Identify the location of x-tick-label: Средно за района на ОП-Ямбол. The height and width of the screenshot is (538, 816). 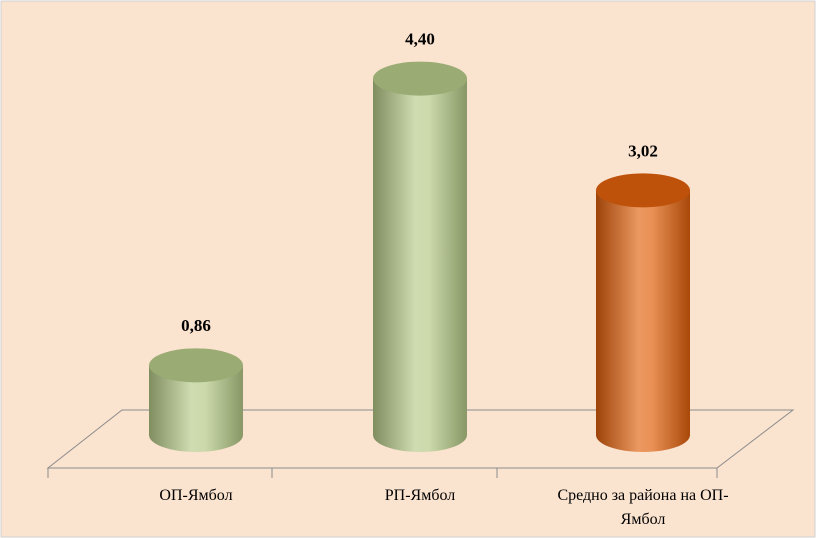
(643, 507).